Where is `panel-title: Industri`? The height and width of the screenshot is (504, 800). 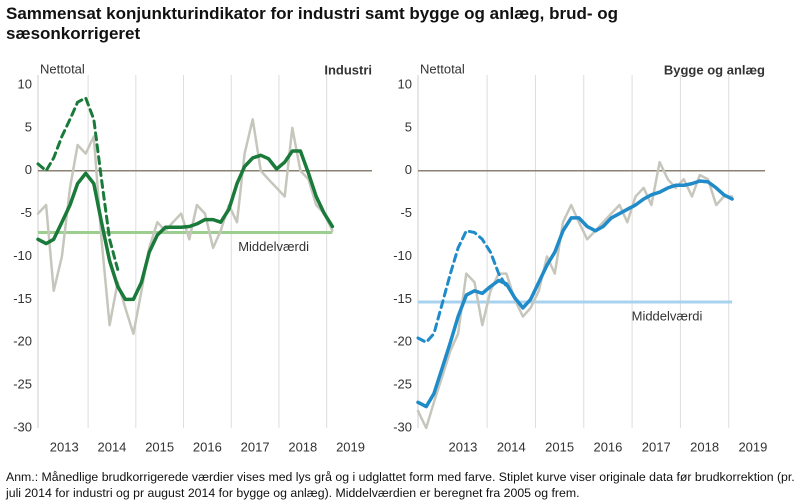
panel-title: Industri is located at coordinates (348, 69).